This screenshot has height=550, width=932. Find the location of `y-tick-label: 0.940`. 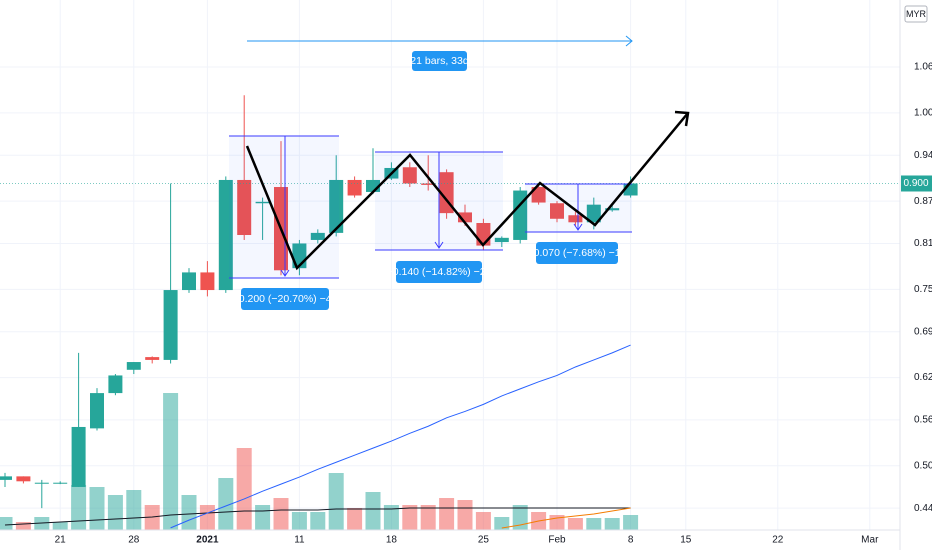

y-tick-label: 0.940 is located at coordinates (923, 155).